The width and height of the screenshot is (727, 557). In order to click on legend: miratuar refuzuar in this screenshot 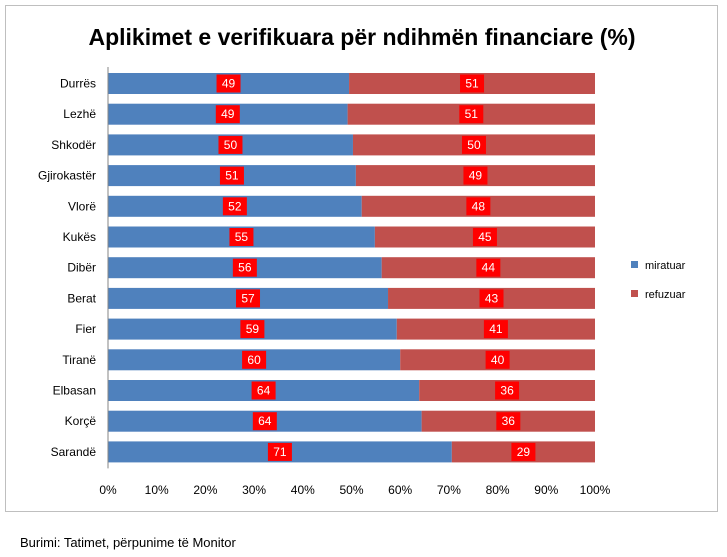, I will do `click(658, 280)`.